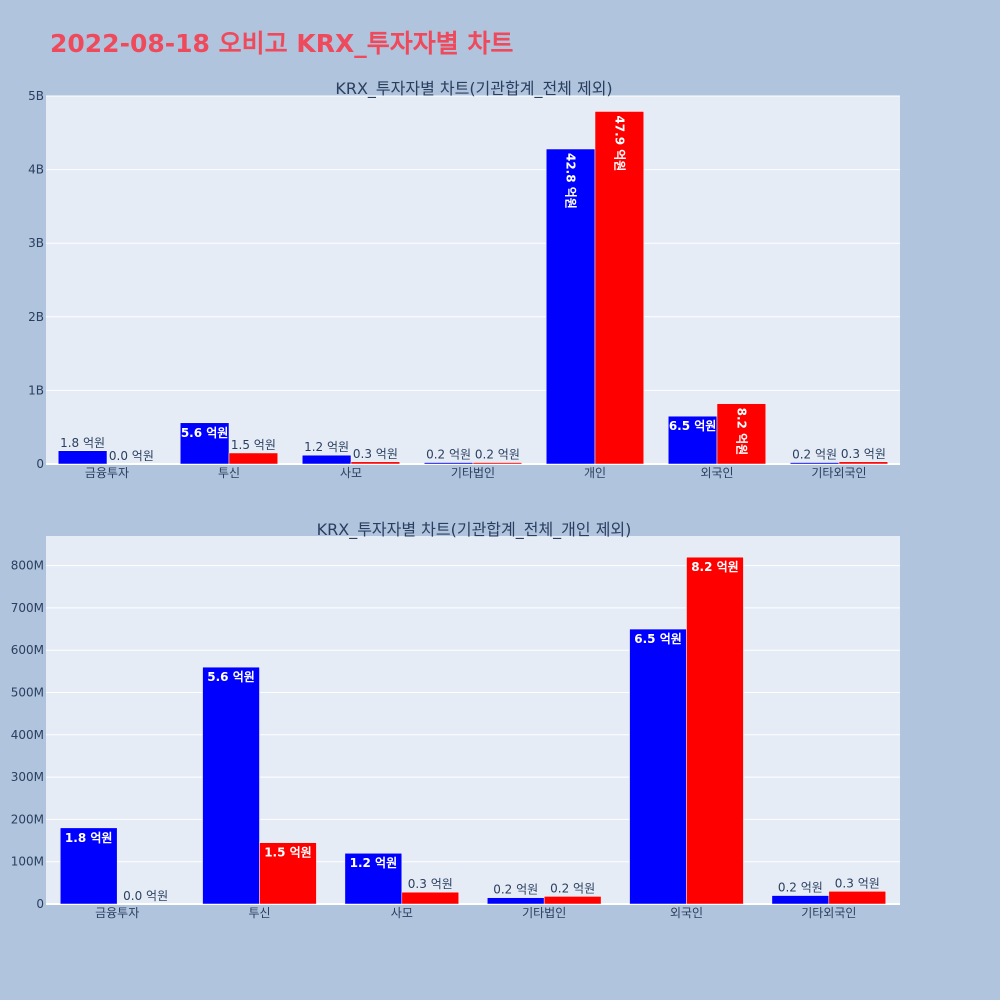 Image resolution: width=1000 pixels, height=1000 pixels. What do you see at coordinates (27, 608) in the screenshot?
I see `y-tick-label: 700M` at bounding box center [27, 608].